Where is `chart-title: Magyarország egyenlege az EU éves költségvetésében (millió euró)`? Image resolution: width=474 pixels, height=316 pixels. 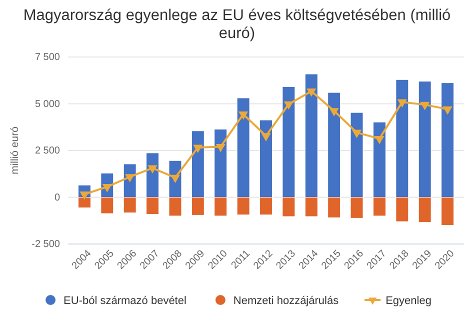
chart-title: Magyarország egyenlege az EU éves költségvetésében (millió euró) is located at coordinates (237, 24).